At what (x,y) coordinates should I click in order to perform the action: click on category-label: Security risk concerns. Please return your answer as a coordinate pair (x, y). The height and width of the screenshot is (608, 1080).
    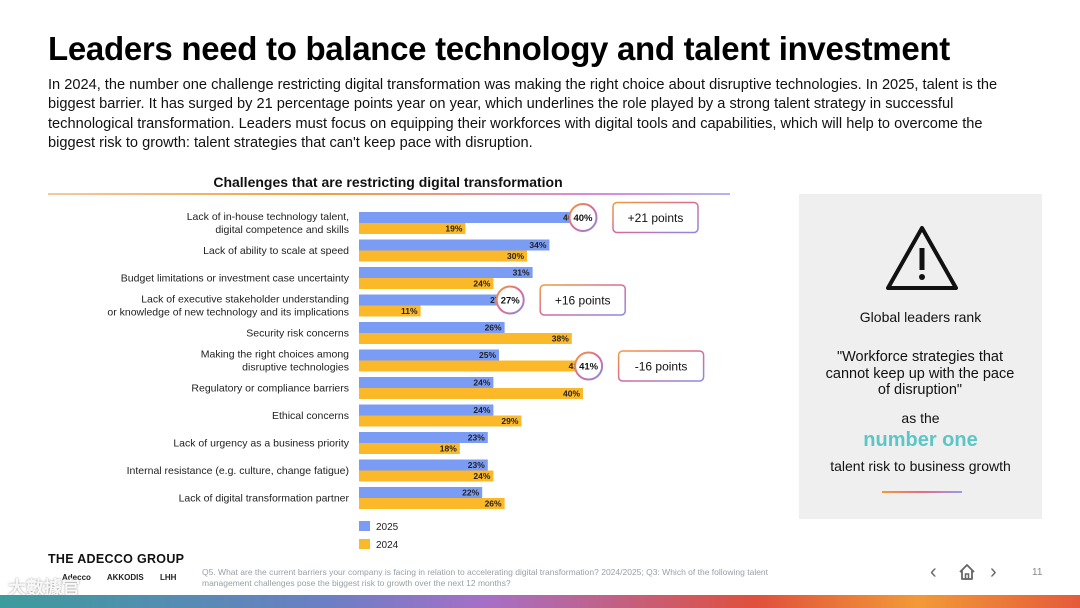
    Looking at the image, I should click on (297, 334).